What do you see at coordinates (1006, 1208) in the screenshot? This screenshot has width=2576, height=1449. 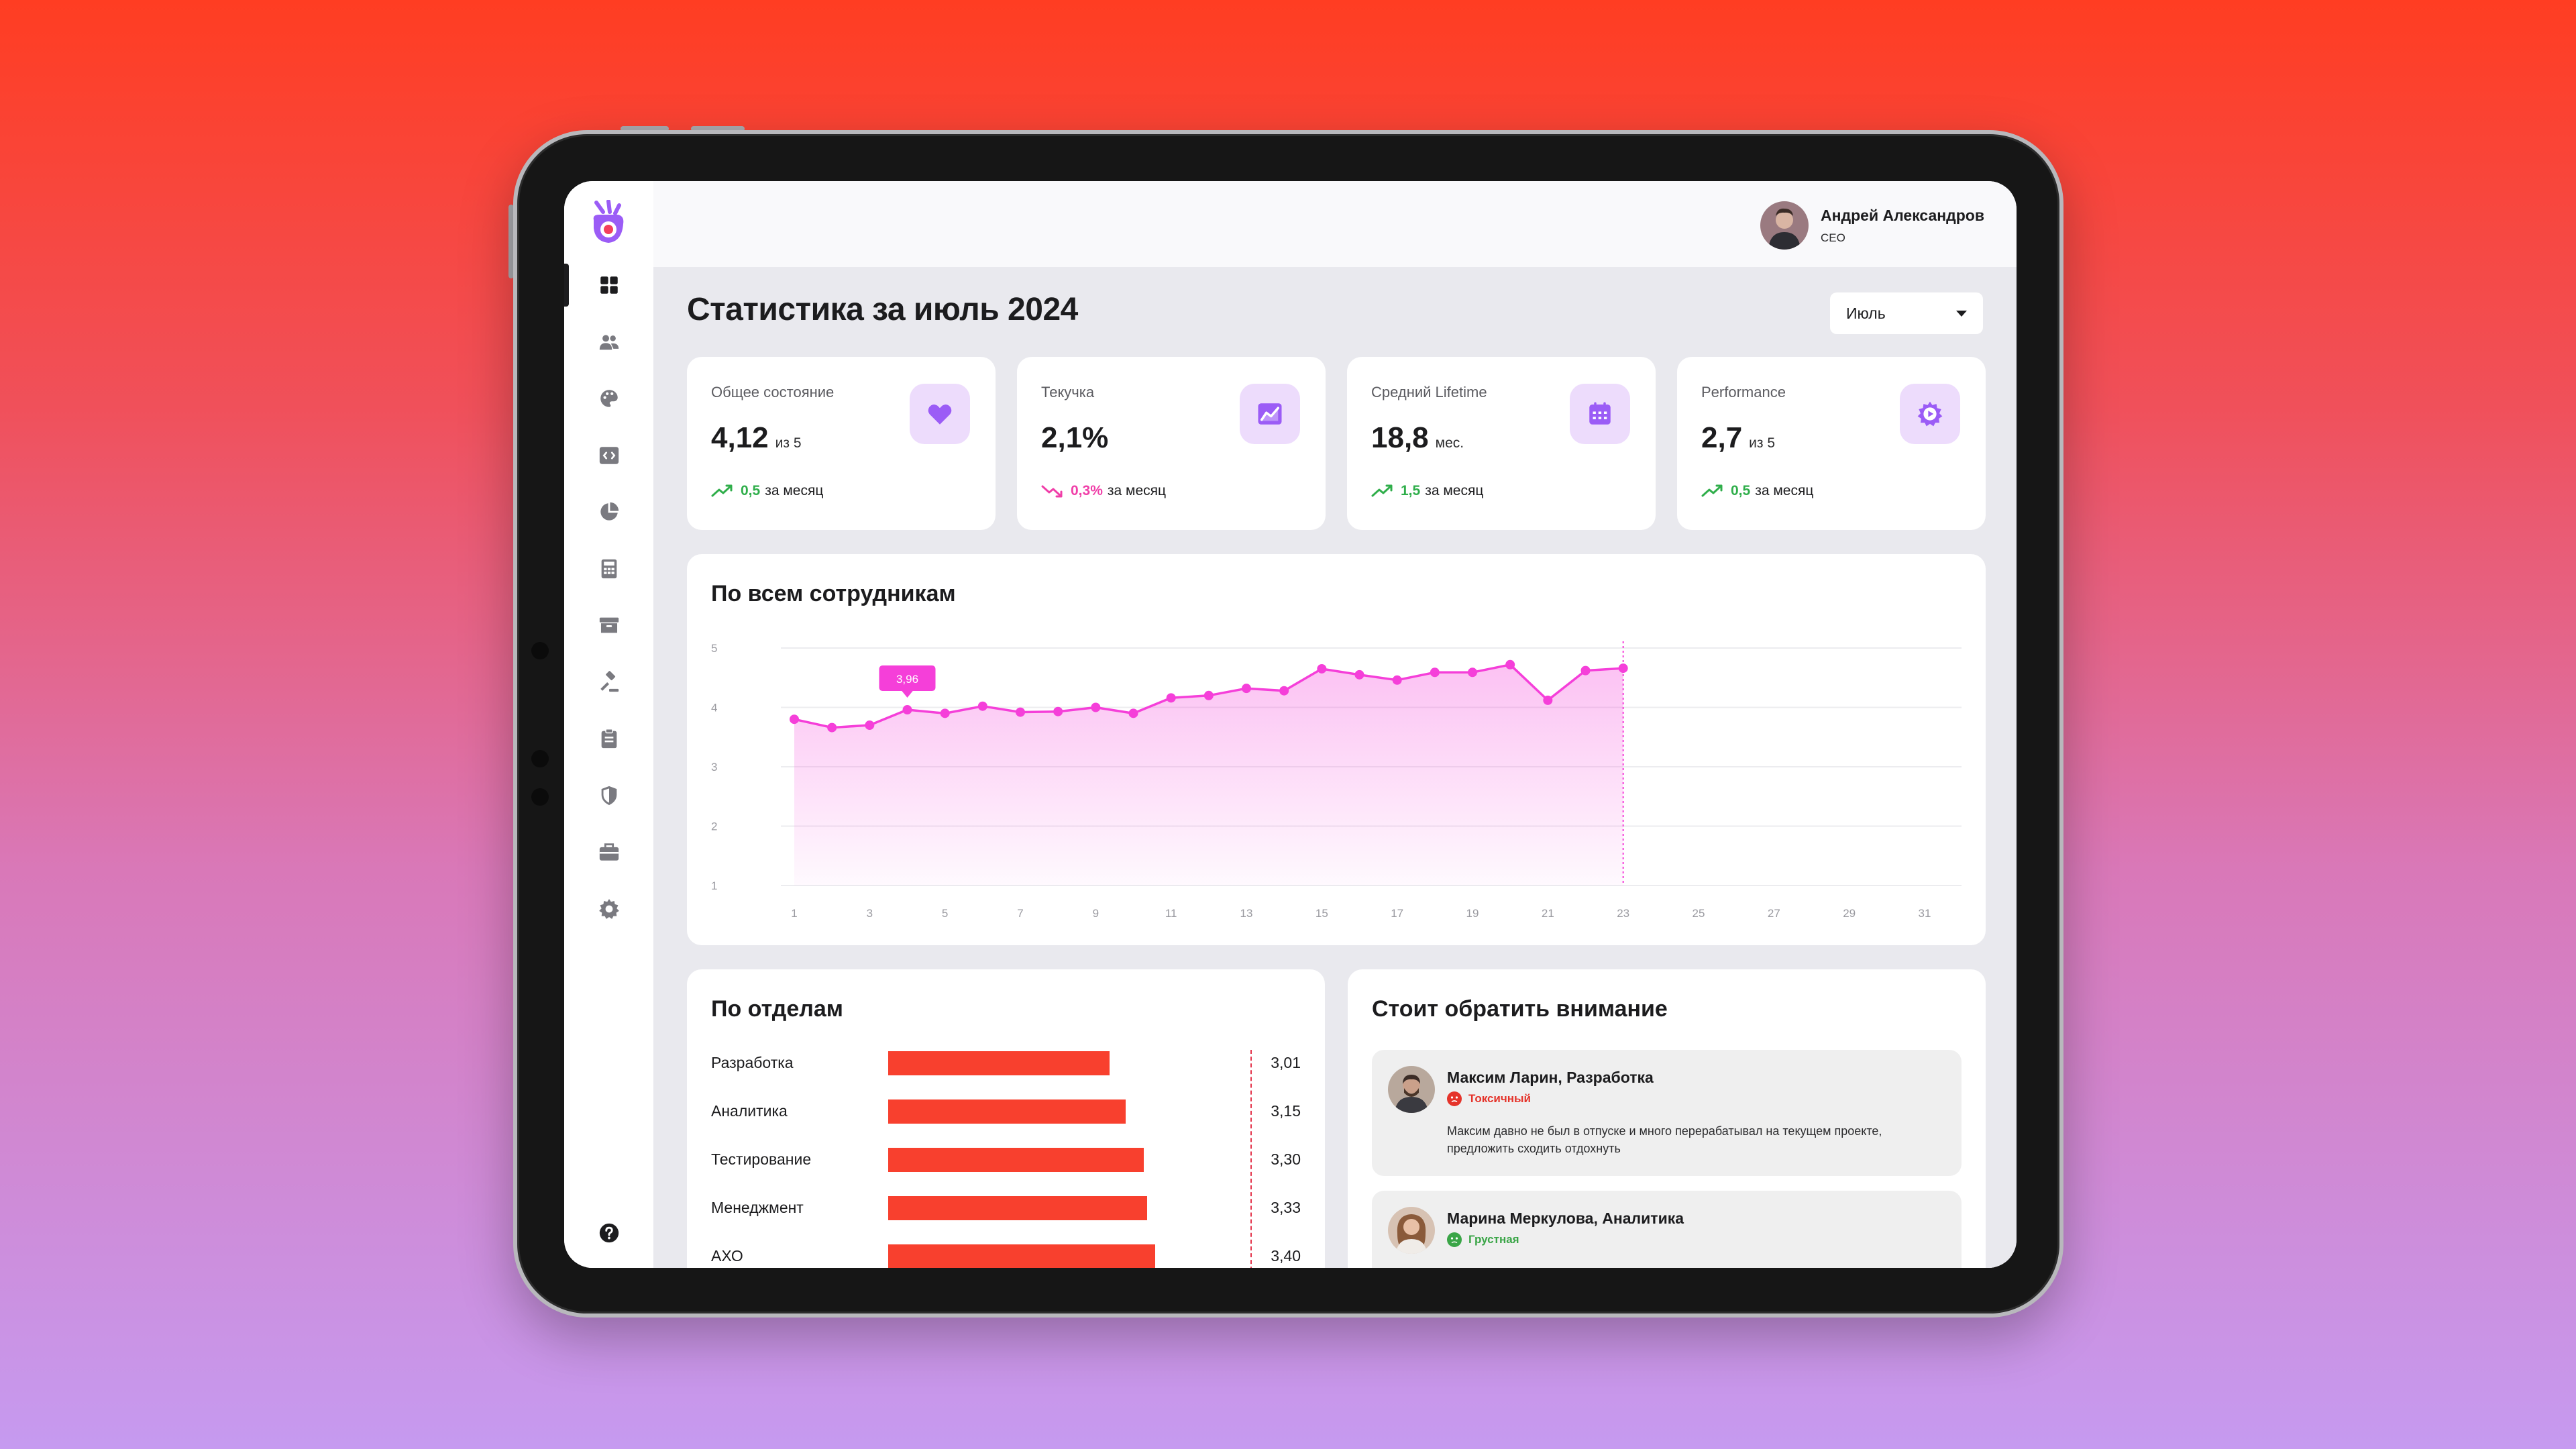 I see `department-row: Менеджмент 3,33` at bounding box center [1006, 1208].